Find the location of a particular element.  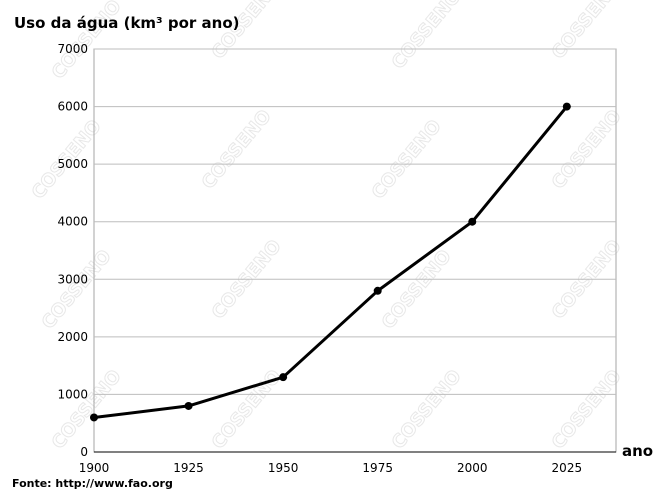

x-tick-label: 2000 is located at coordinates (472, 468).